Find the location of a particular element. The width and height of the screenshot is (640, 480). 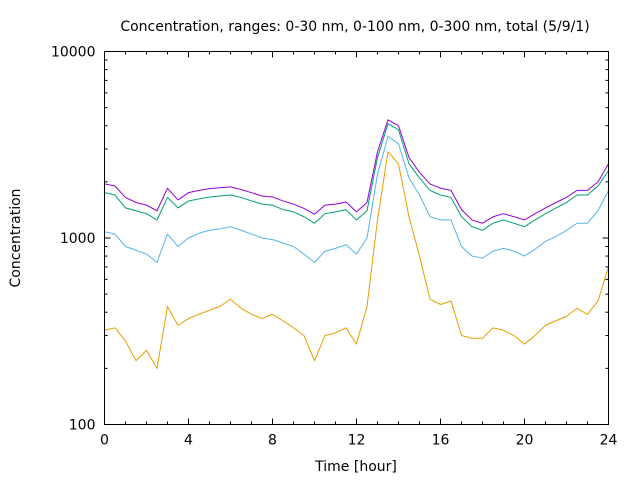

y-tick-label: 1000 is located at coordinates (78, 239).